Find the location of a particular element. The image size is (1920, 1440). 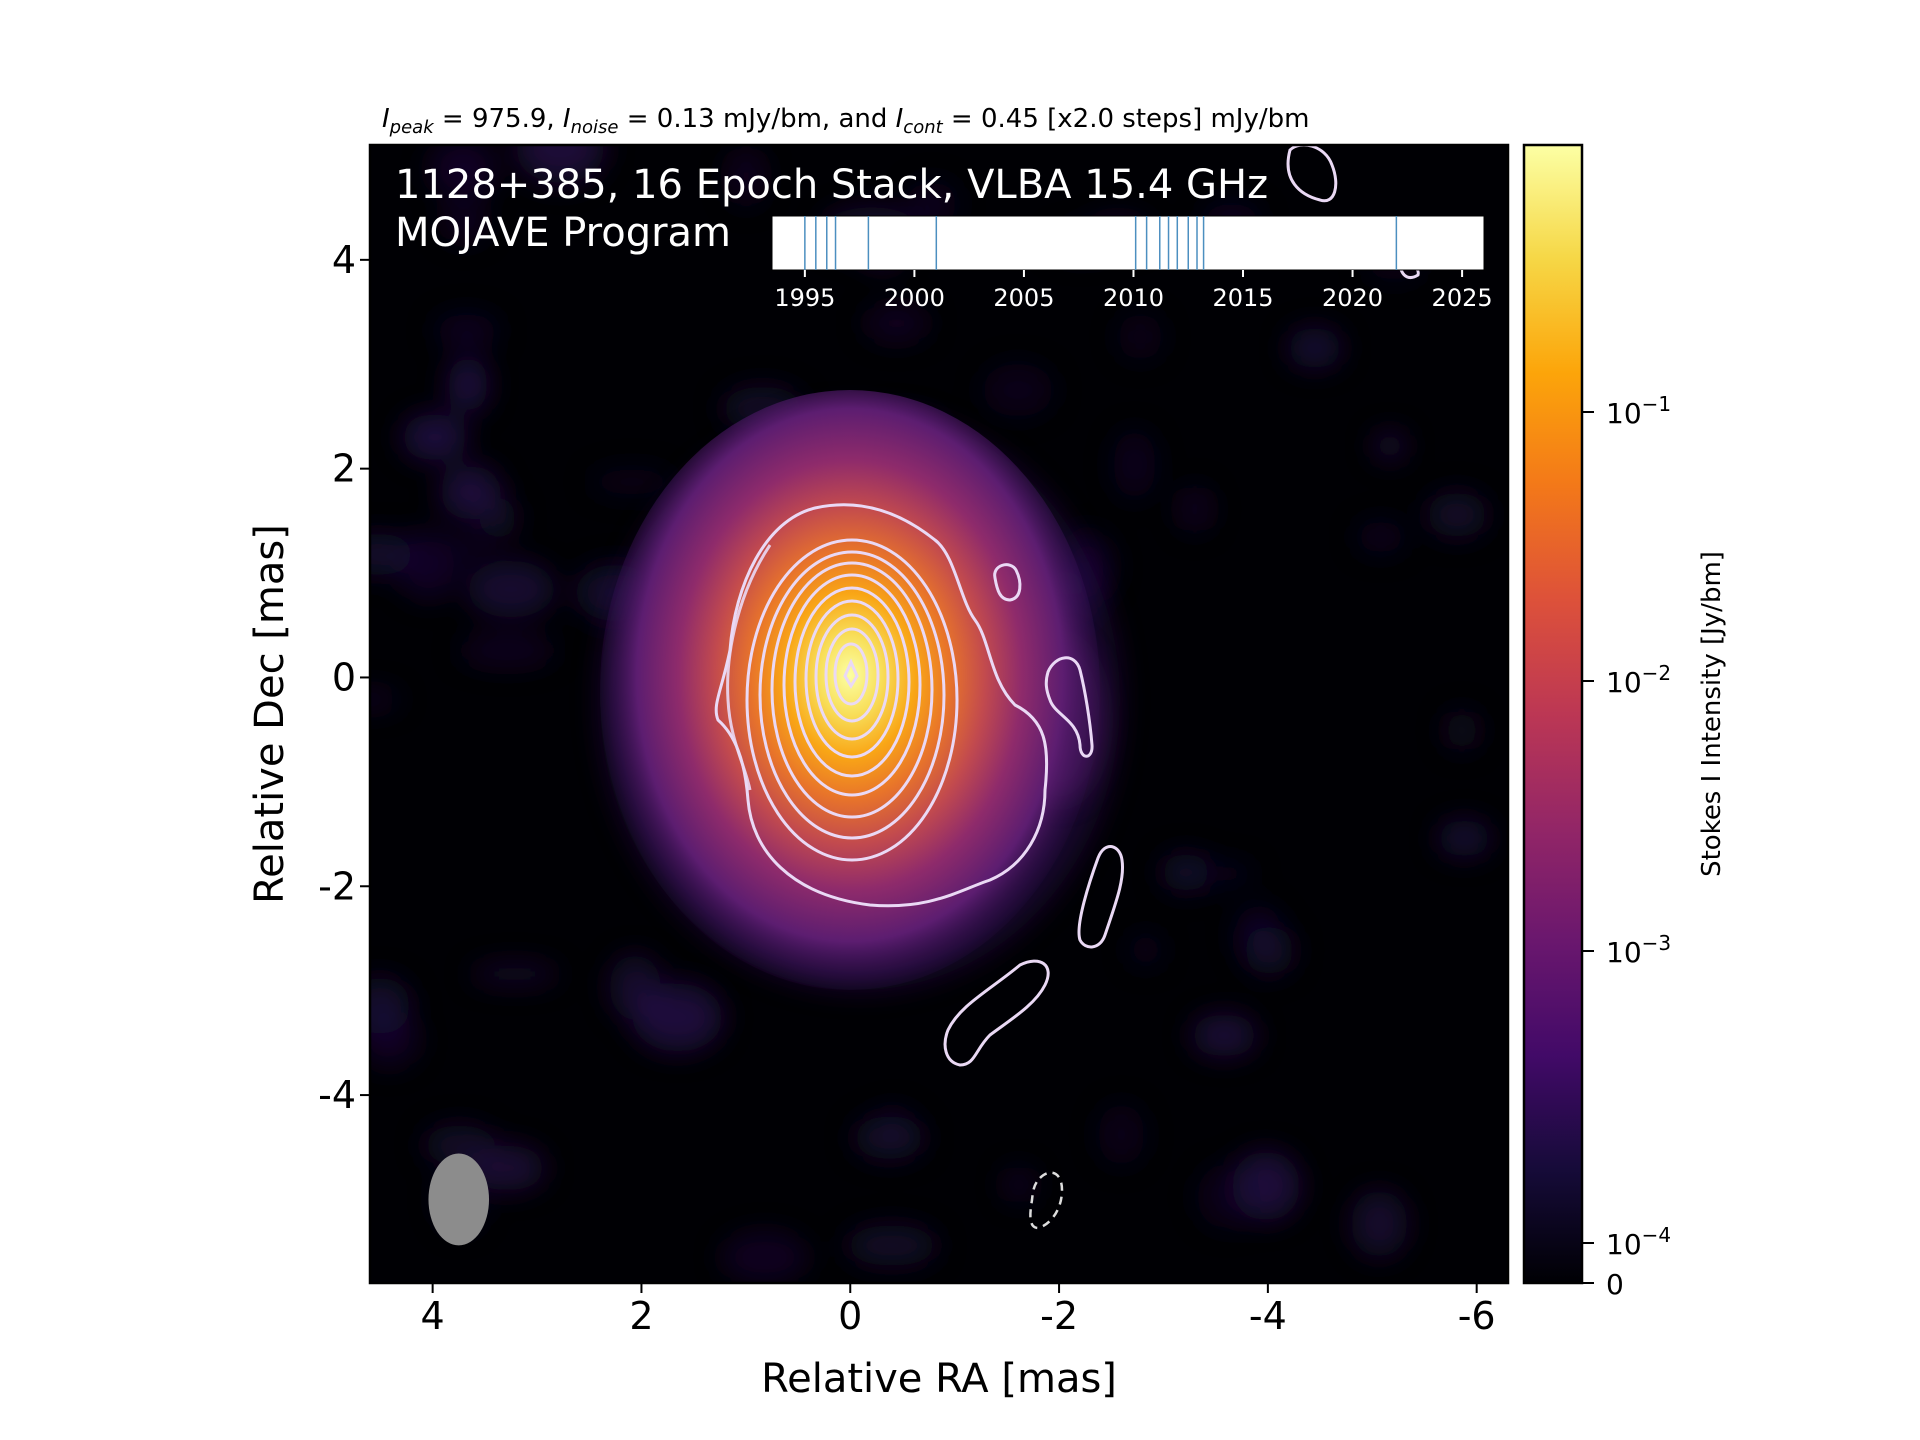

y-tick-label: -4 is located at coordinates (337, 1095).